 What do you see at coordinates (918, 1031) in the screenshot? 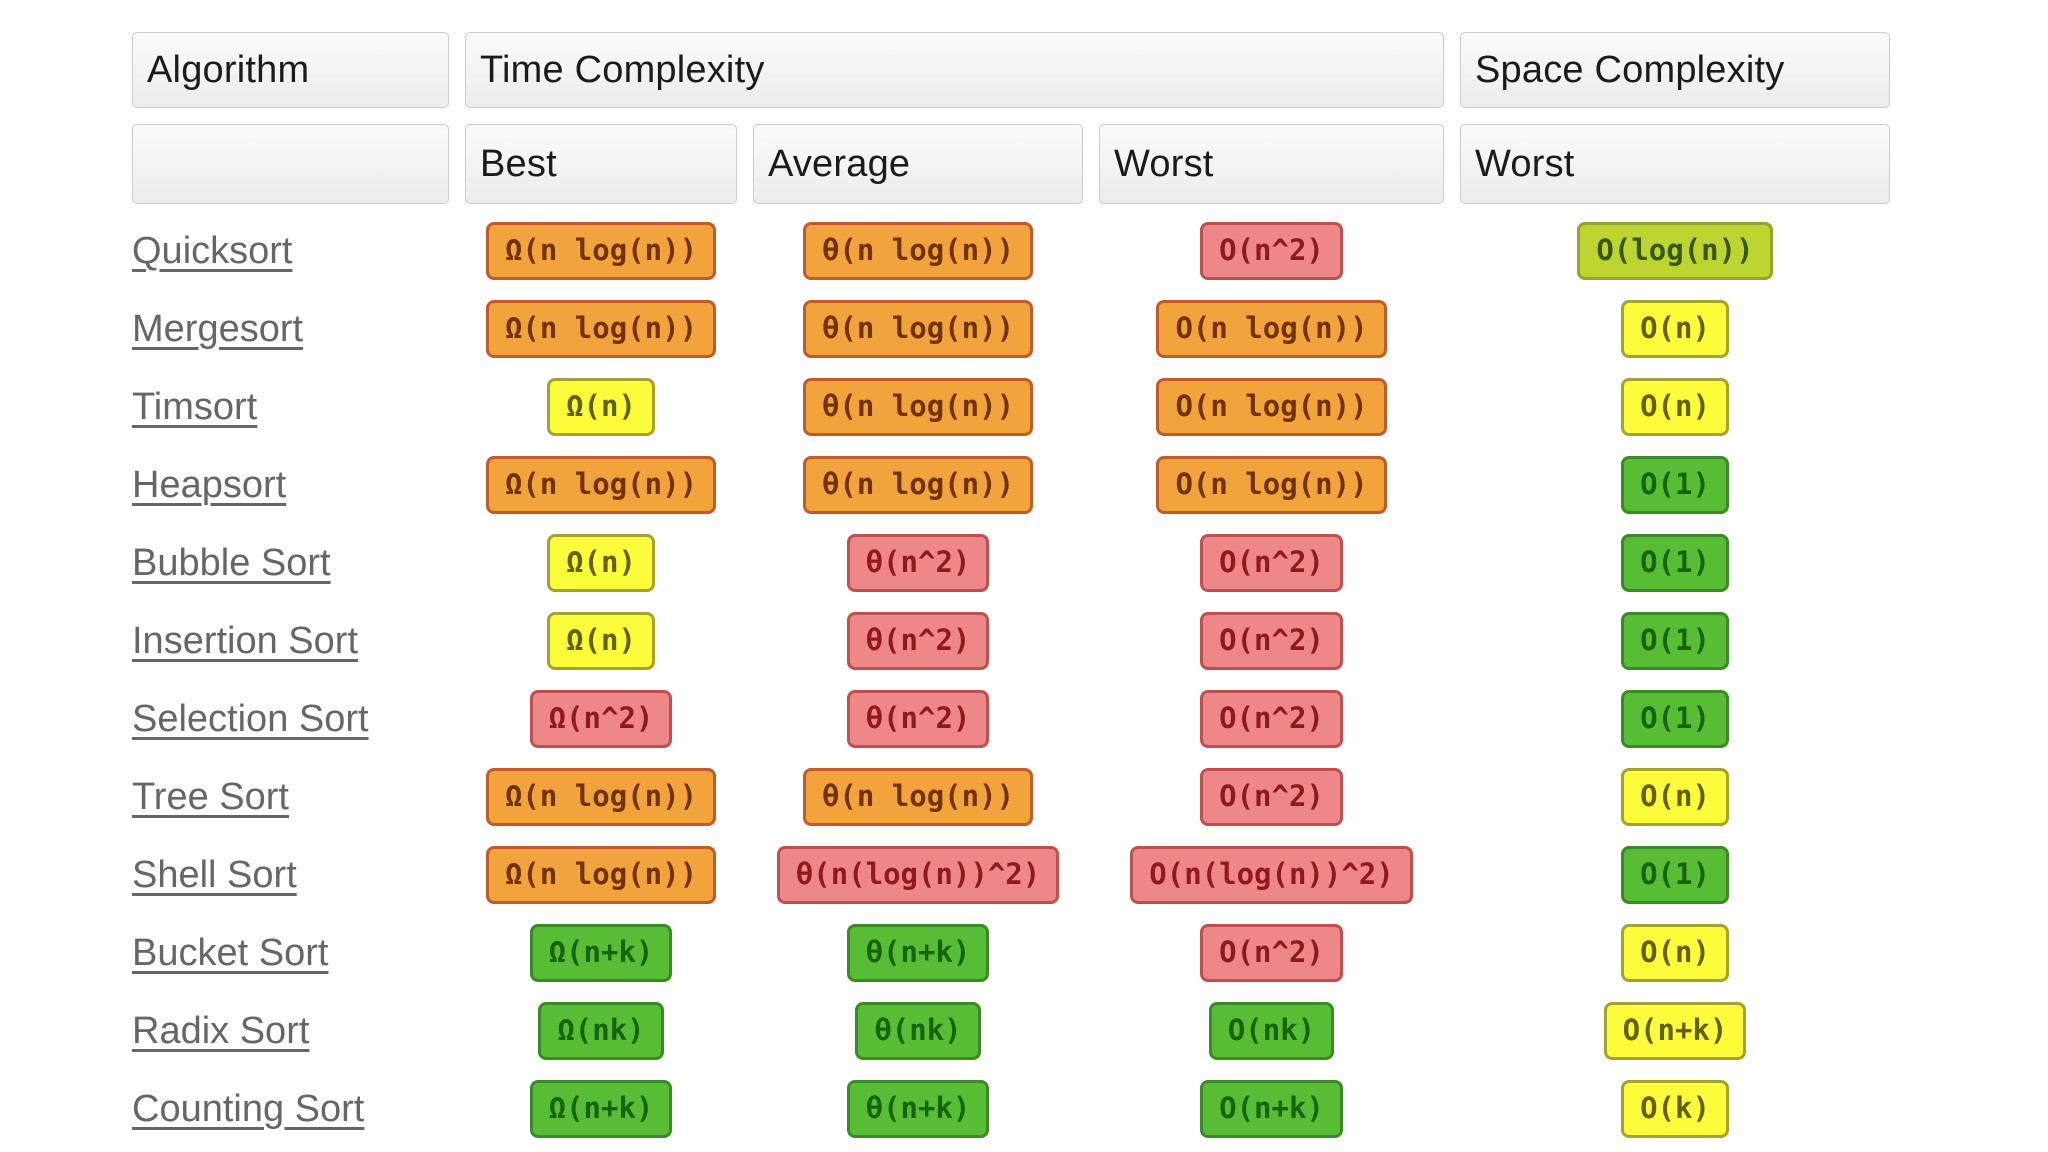
I see `average-complexity-cell: θ(nk)` at bounding box center [918, 1031].